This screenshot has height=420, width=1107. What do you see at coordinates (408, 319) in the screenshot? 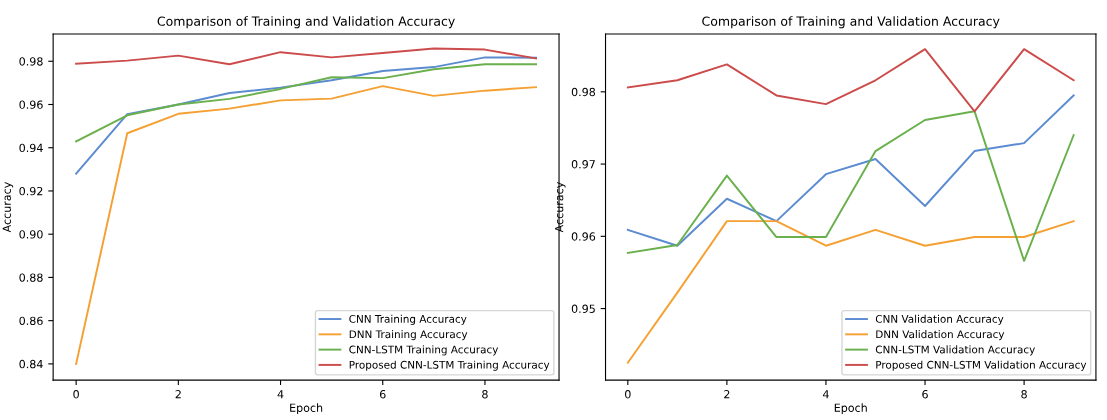
I see `legend-label: CNN Training Accuracy` at bounding box center [408, 319].